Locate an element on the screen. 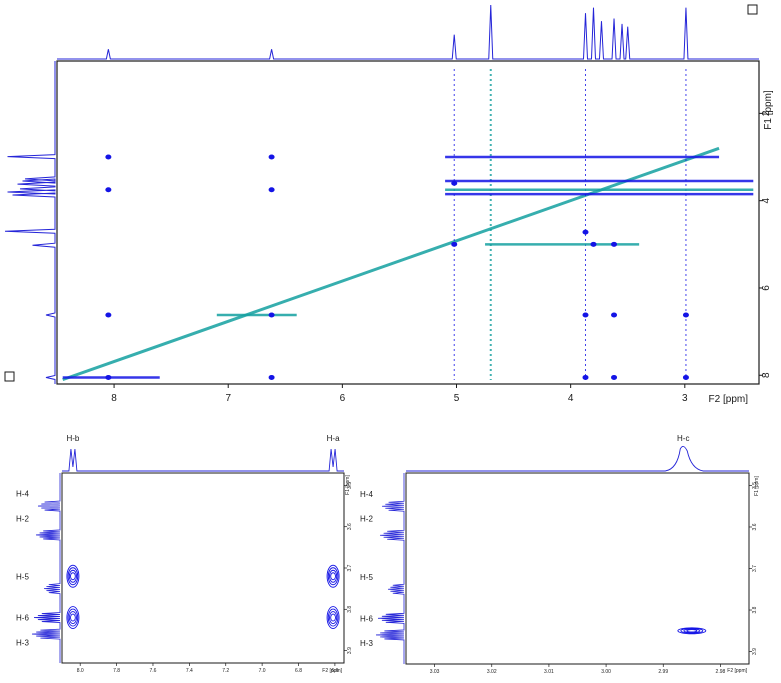 This screenshot has width=781, height=683. main-x-tick-label: 6 is located at coordinates (343, 398).